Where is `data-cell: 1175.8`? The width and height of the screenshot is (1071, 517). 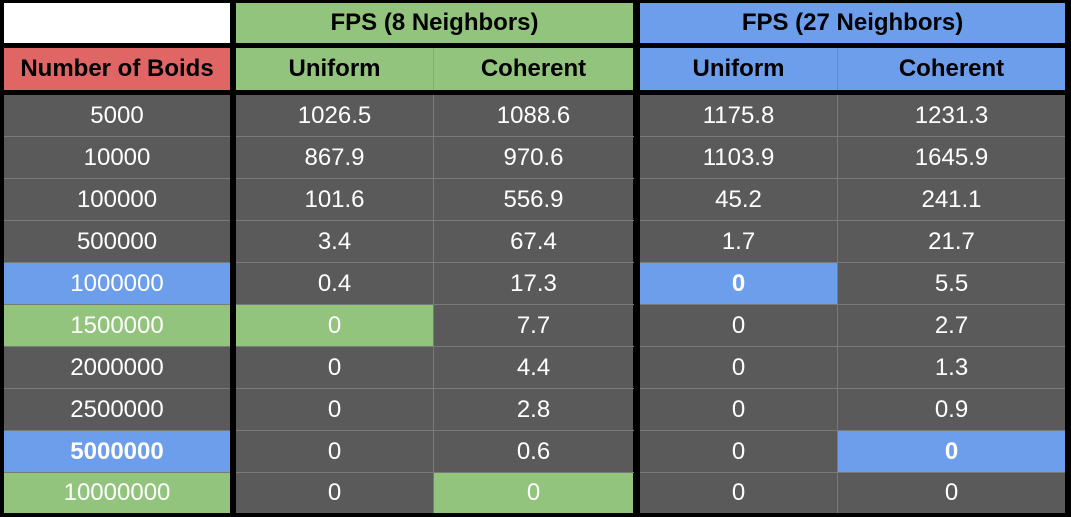 data-cell: 1175.8 is located at coordinates (738, 115).